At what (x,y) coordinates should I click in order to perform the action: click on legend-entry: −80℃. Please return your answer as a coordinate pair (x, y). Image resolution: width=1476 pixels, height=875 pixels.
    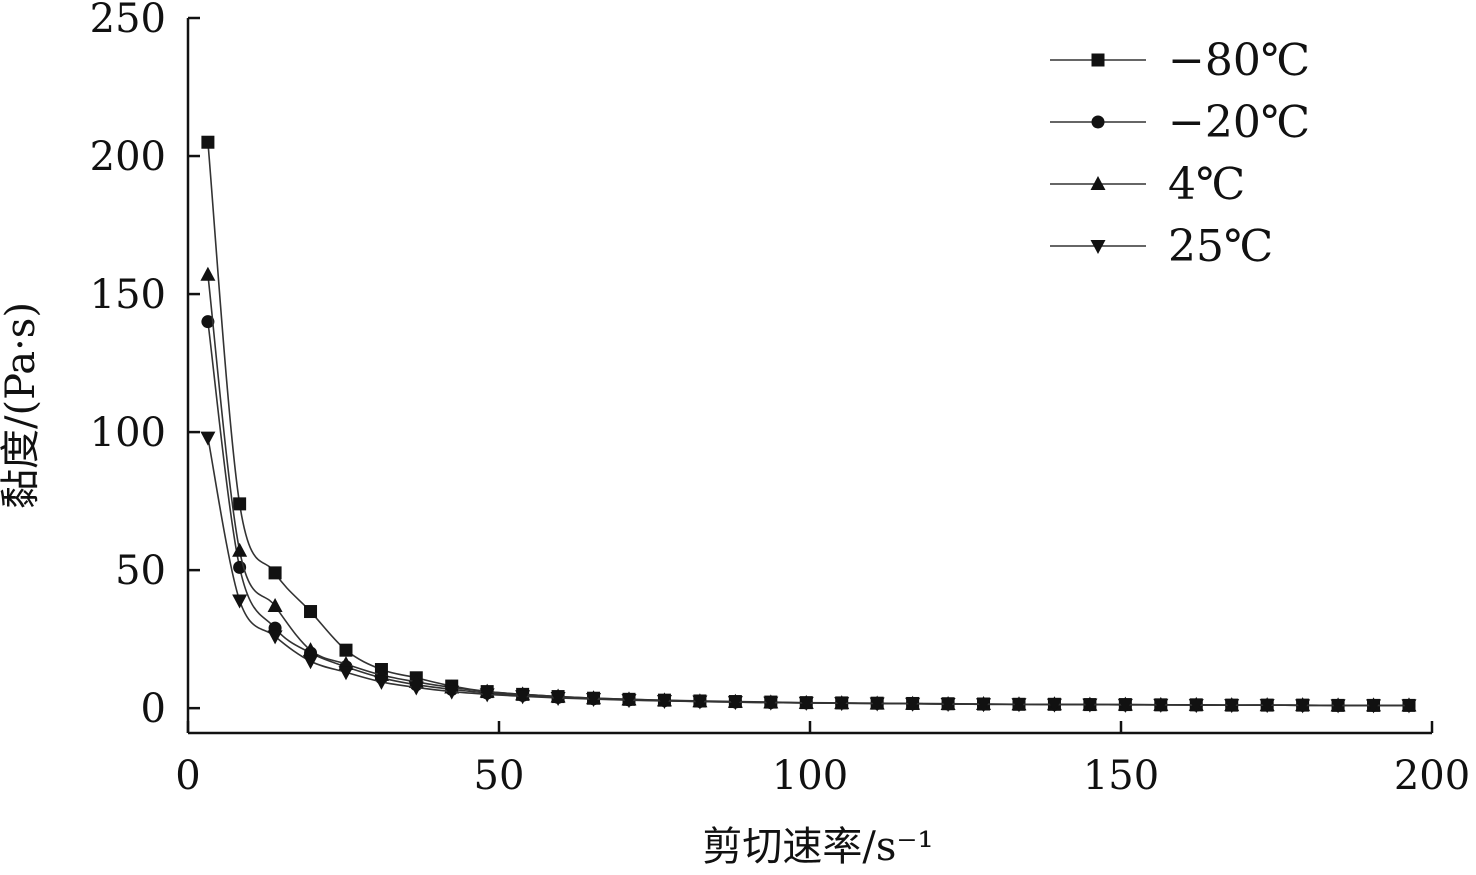
    Looking at the image, I should click on (1180, 60).